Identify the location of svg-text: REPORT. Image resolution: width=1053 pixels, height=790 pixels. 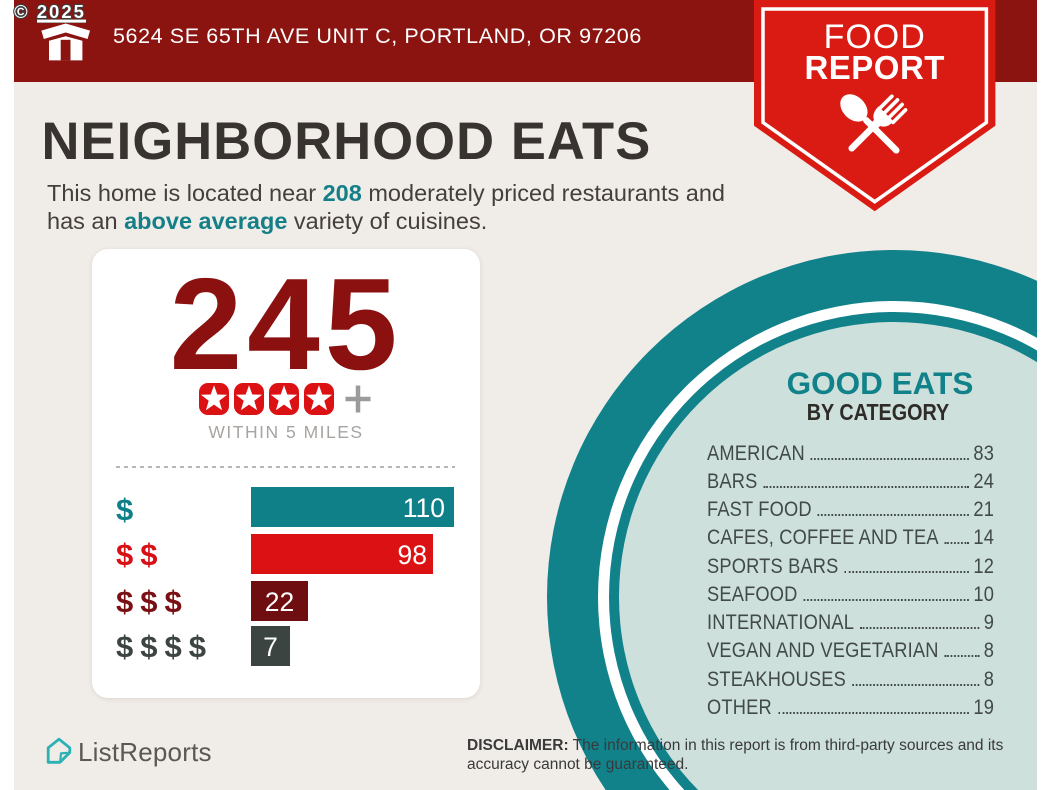
(874, 67).